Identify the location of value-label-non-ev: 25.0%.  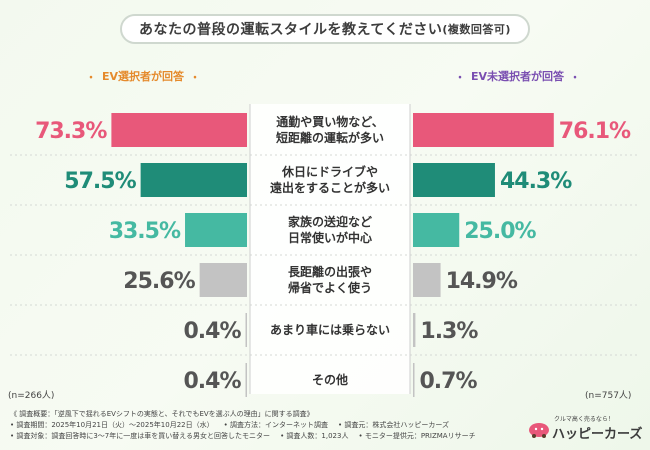
(500, 231).